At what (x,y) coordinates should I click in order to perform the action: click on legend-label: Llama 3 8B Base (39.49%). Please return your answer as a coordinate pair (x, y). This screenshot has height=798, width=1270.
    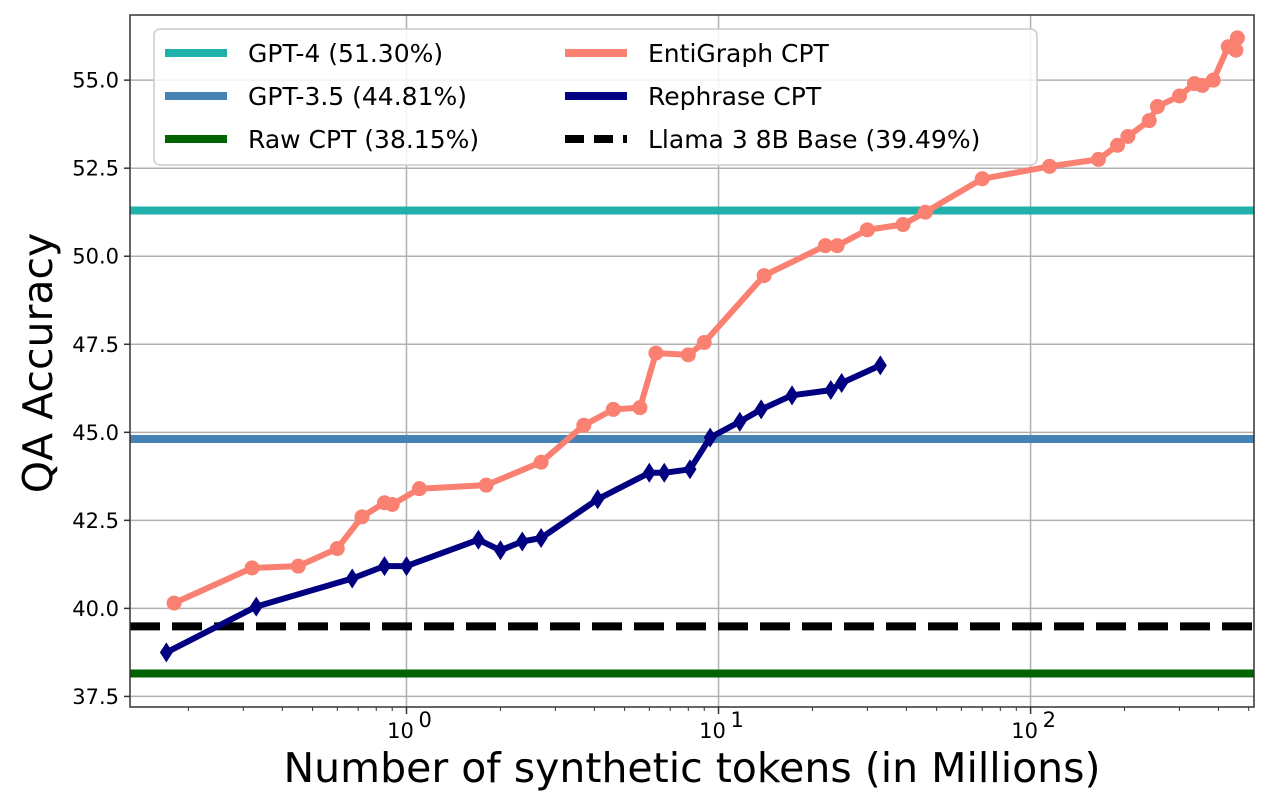
    Looking at the image, I should click on (814, 139).